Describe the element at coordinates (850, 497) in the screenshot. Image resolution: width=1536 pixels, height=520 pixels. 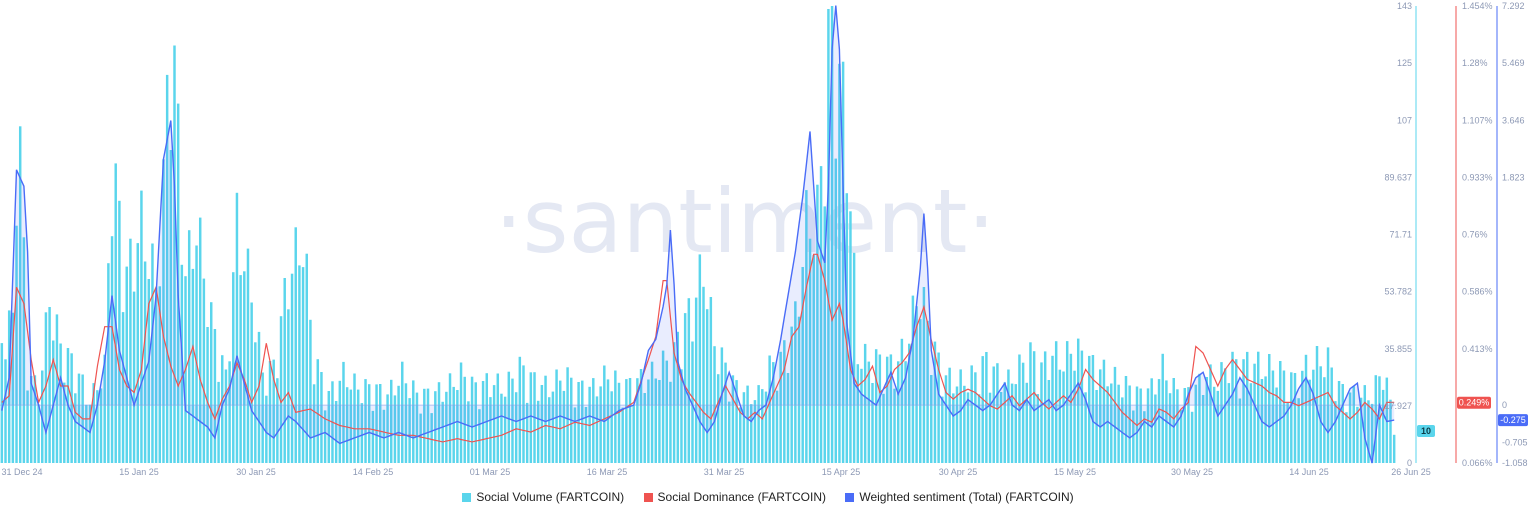
I see `legend-swatch-sentiment` at that location.